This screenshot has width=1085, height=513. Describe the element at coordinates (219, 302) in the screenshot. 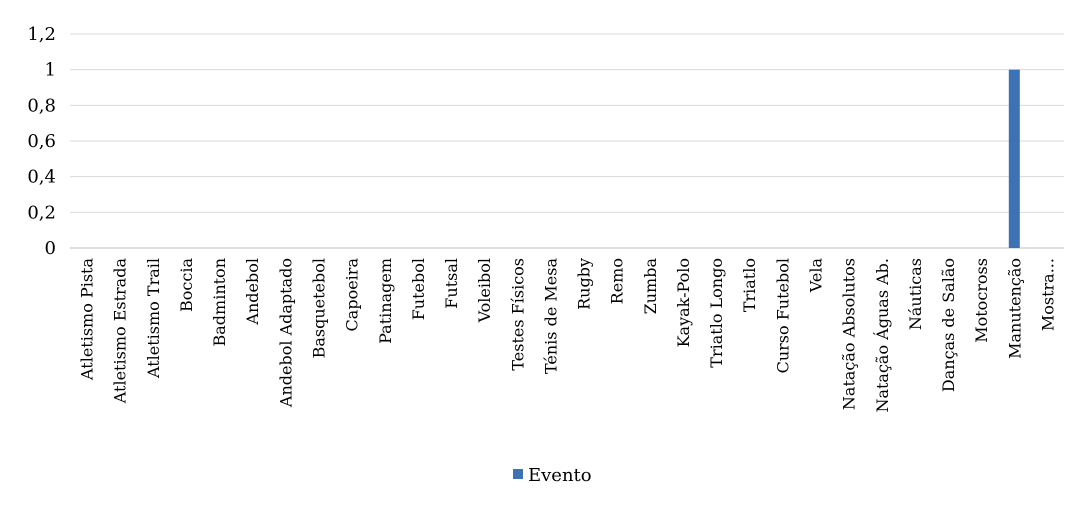

I see `x-tick-label: Badminton` at that location.